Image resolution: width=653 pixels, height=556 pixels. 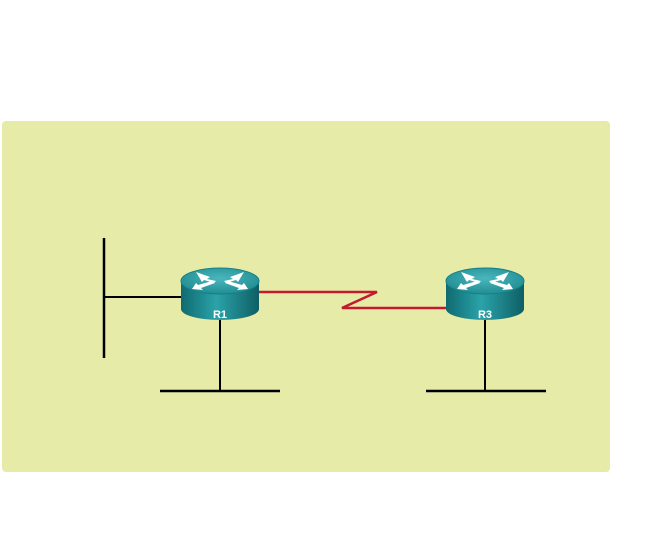 I want to click on router-r3-label: R3, so click(x=485, y=315).